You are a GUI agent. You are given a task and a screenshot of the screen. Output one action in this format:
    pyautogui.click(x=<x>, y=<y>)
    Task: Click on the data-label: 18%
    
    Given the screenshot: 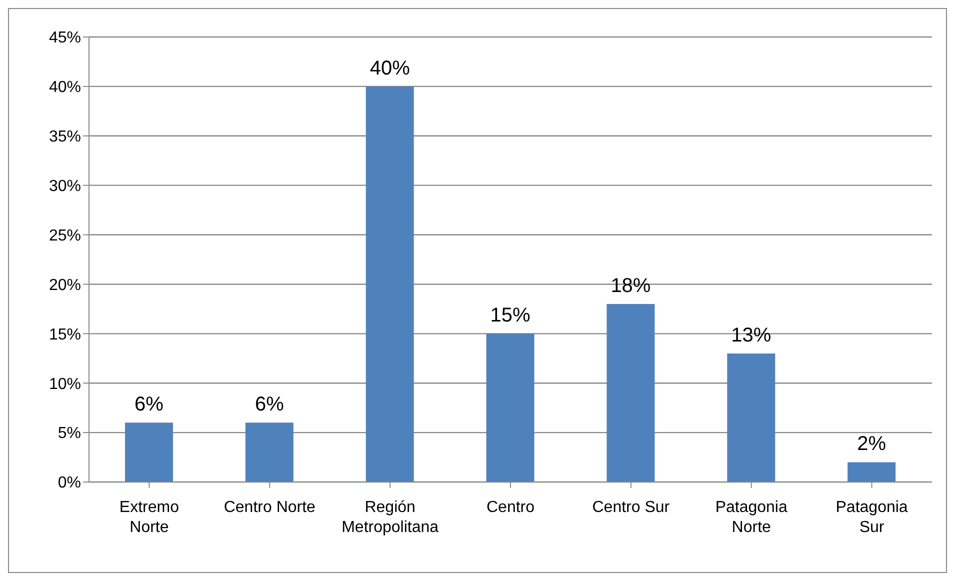 What is the action you would take?
    pyautogui.click(x=630, y=286)
    